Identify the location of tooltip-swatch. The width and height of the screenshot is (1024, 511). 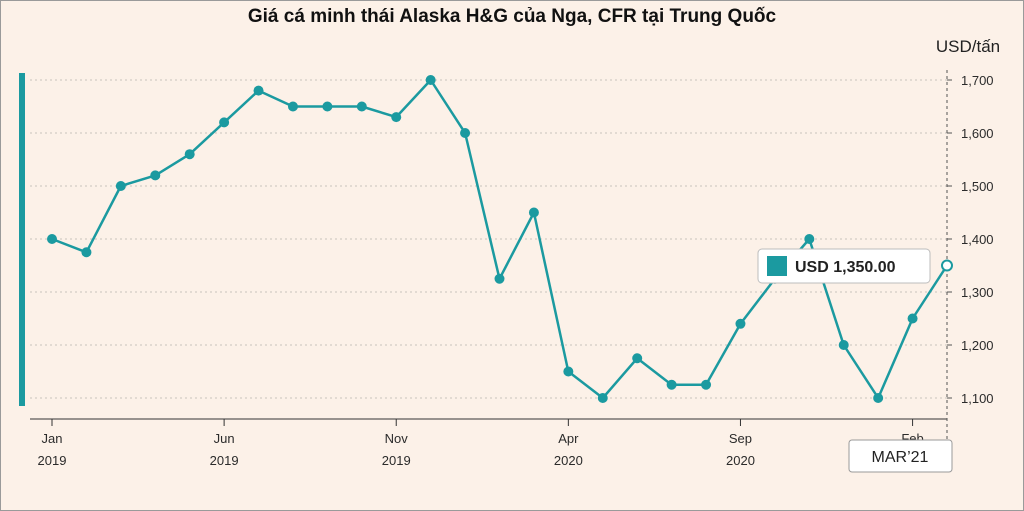
(777, 266).